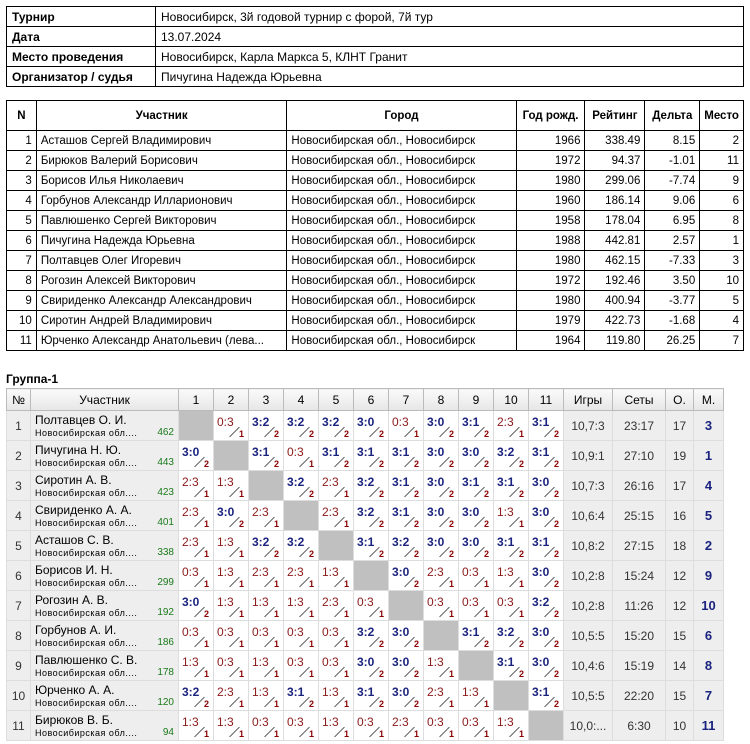  What do you see at coordinates (401, 220) in the screenshot?
I see `cell: Новосибирская обл., Новосибирск` at bounding box center [401, 220].